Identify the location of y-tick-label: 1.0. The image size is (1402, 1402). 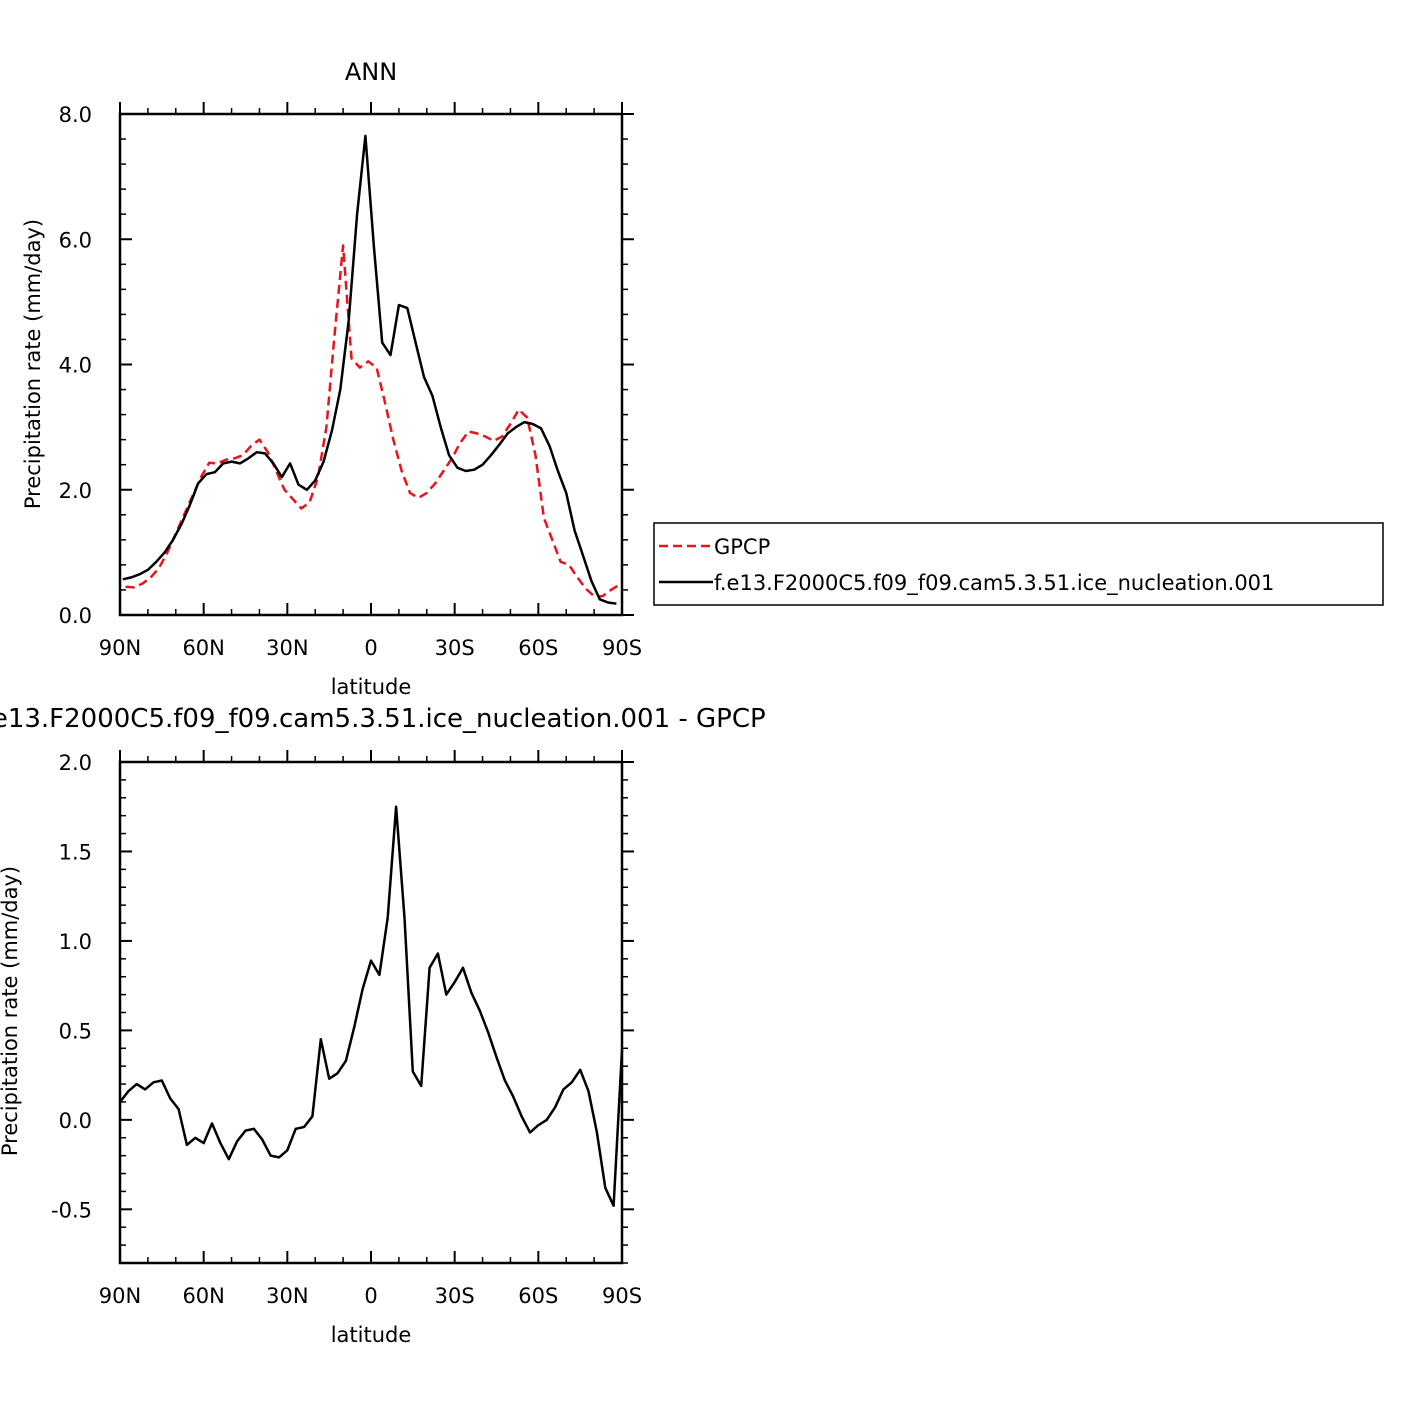
(75, 942).